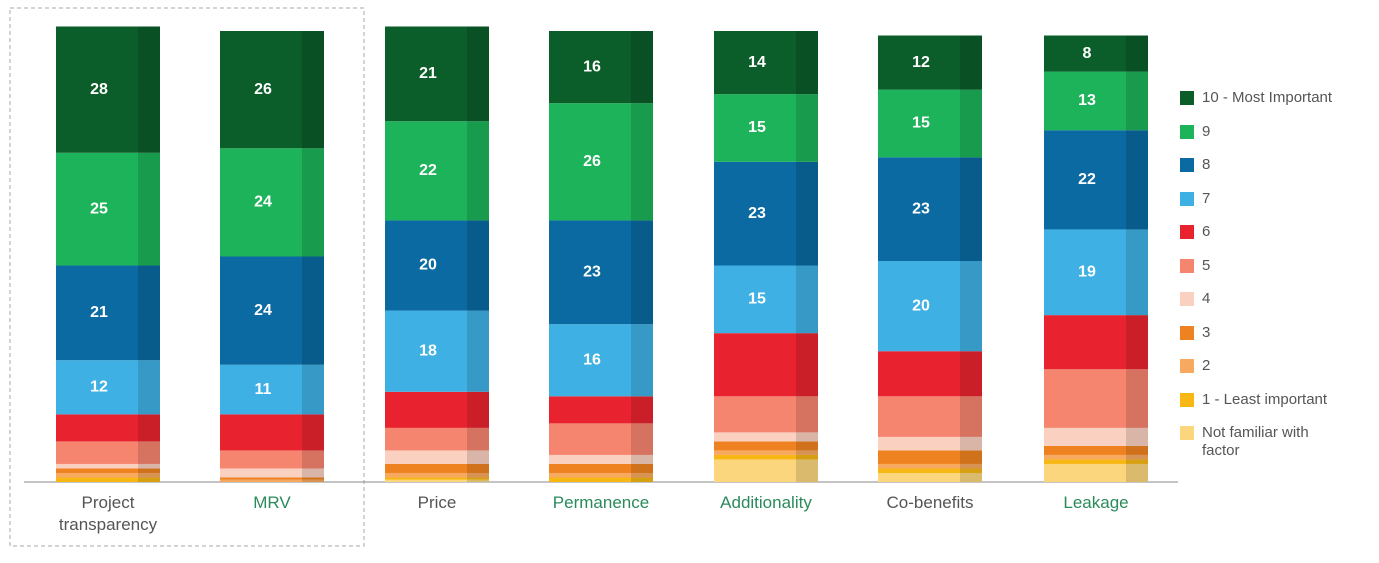  Describe the element at coordinates (272, 502) in the screenshot. I see `x-tick-label: MRV` at that location.